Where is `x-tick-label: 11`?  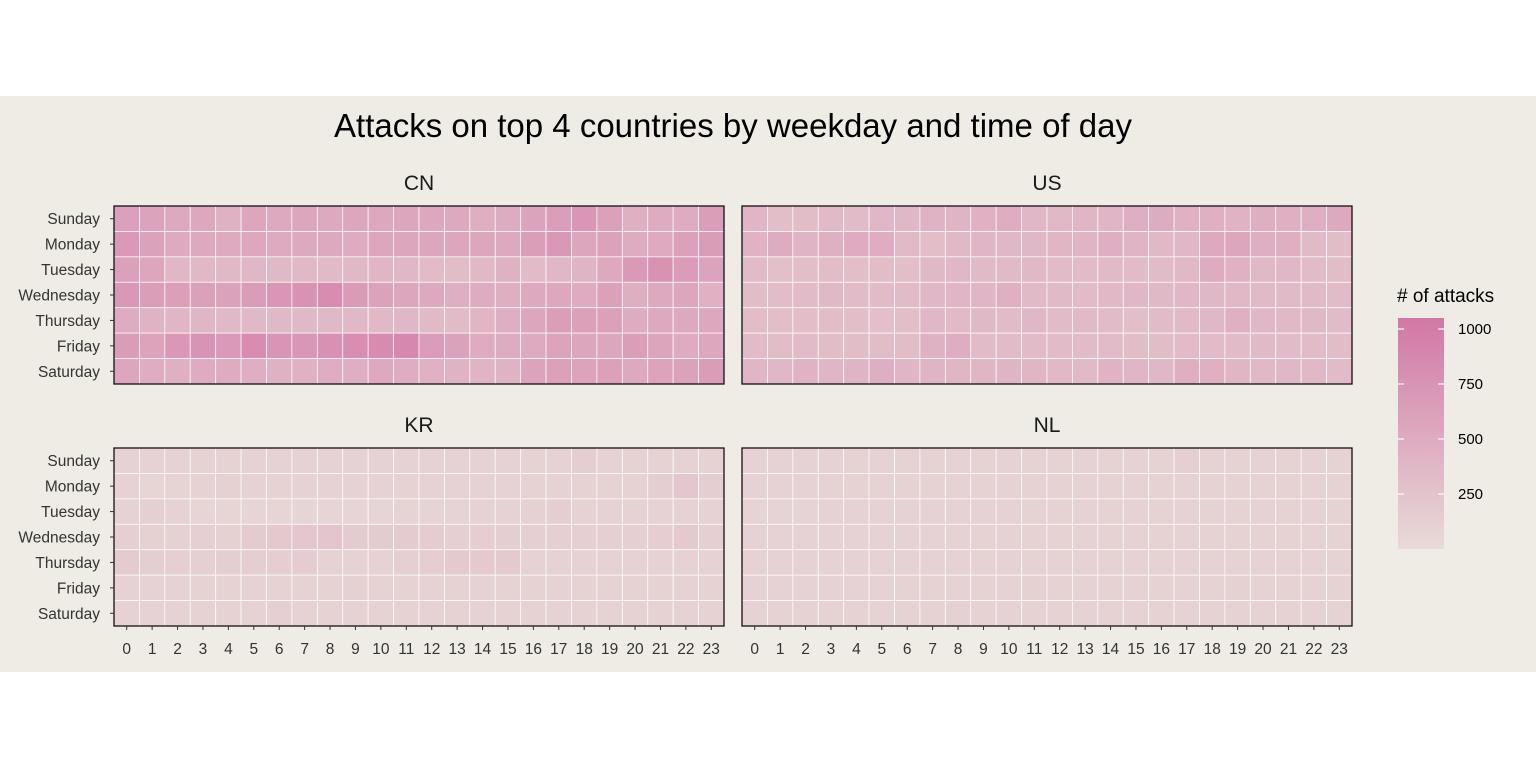 x-tick-label: 11 is located at coordinates (406, 649).